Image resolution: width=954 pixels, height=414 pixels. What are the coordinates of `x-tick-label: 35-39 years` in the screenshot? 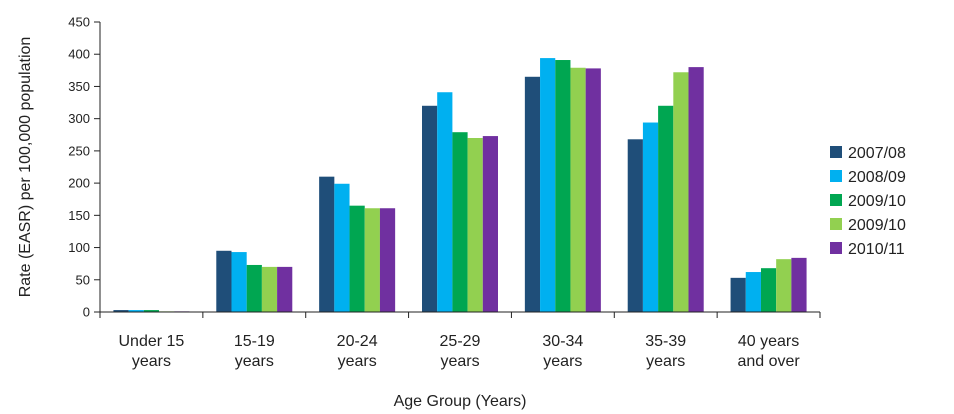 It's located at (665, 351).